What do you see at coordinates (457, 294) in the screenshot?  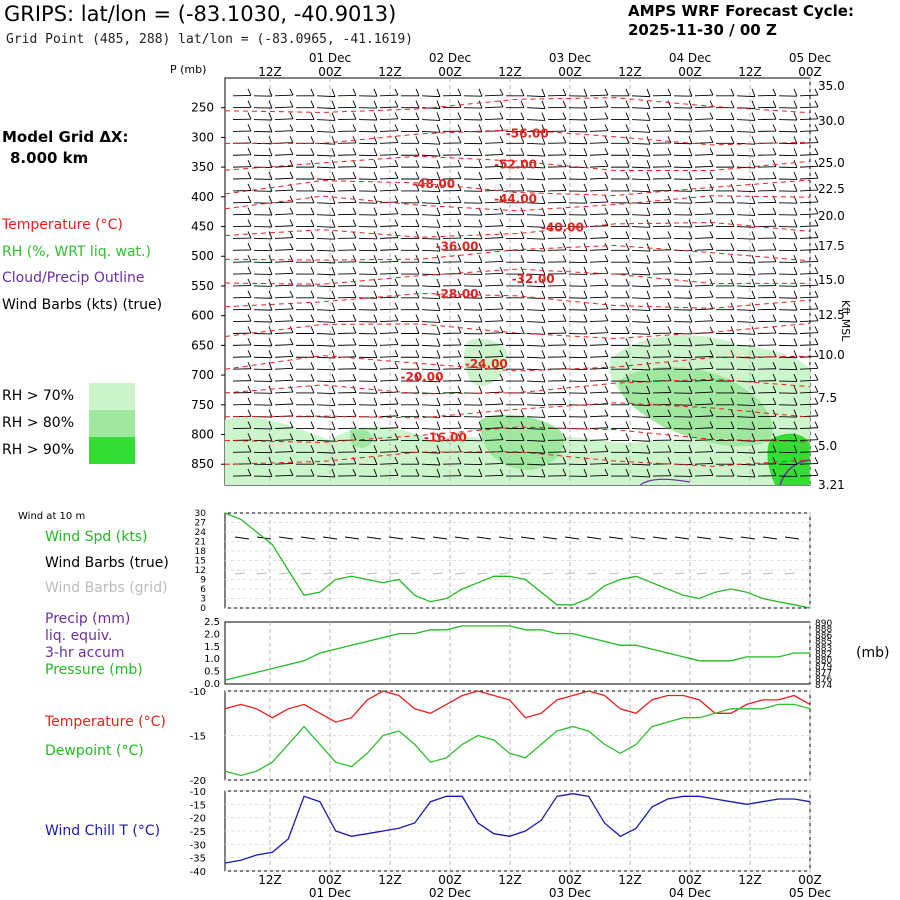 I see `contour-label: -28.00` at bounding box center [457, 294].